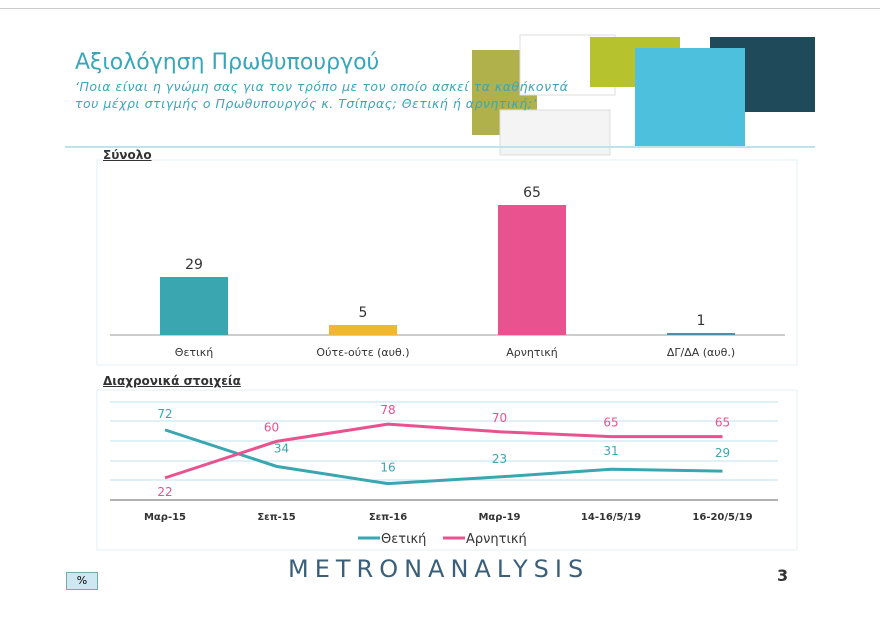 The width and height of the screenshot is (880, 622). Describe the element at coordinates (532, 193) in the screenshot. I see `bar-data-label: 65` at that location.